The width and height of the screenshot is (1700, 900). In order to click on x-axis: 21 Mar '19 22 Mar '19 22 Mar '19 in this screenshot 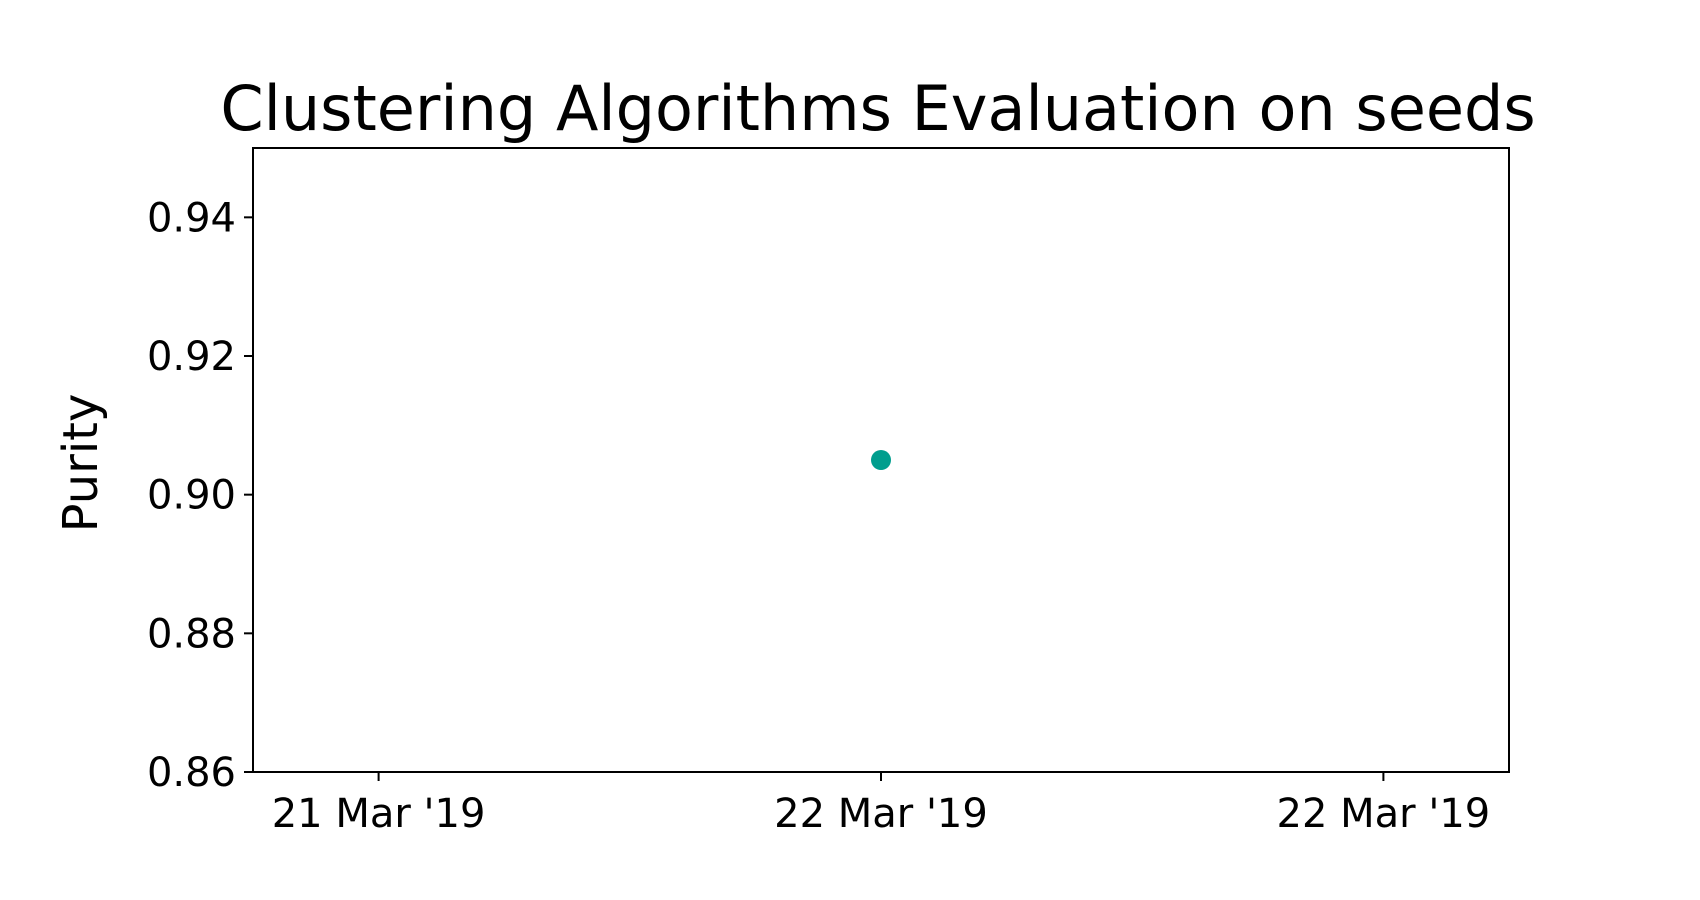, I will do `click(881, 804)`.